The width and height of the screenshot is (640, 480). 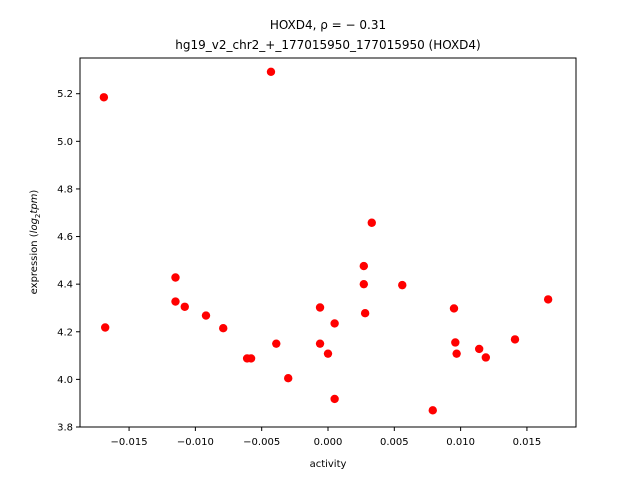 What do you see at coordinates (34, 192) in the screenshot?
I see `y-axis-label-suffix: )` at bounding box center [34, 192].